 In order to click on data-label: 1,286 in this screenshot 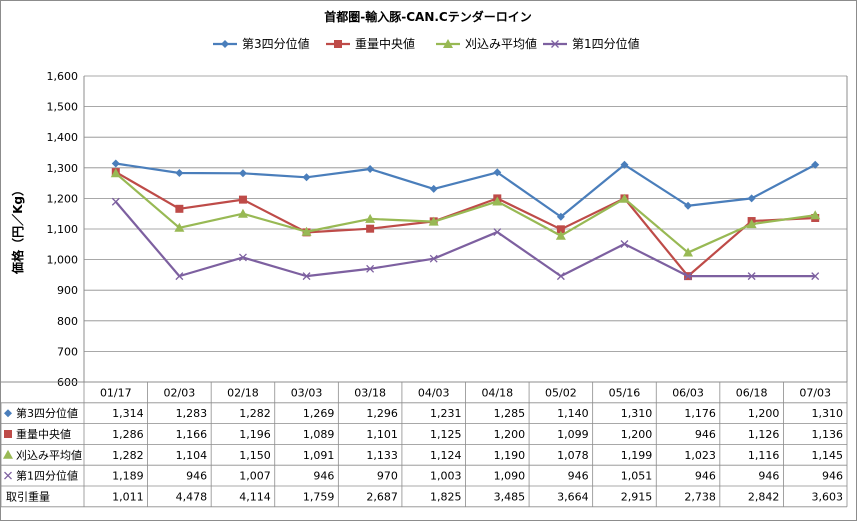, I will do `click(128, 434)`.